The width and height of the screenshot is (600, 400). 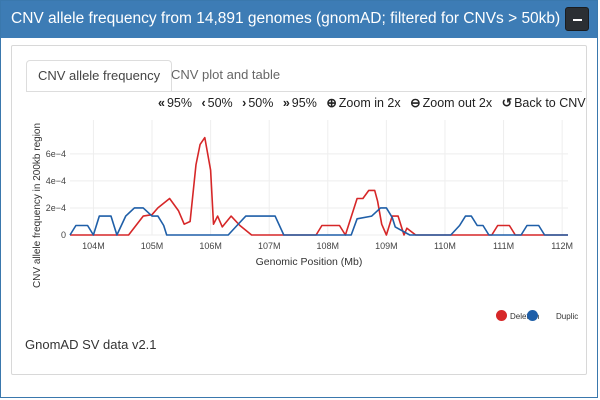 What do you see at coordinates (56, 154) in the screenshot?
I see `y-tick-label: 6e−4` at bounding box center [56, 154].